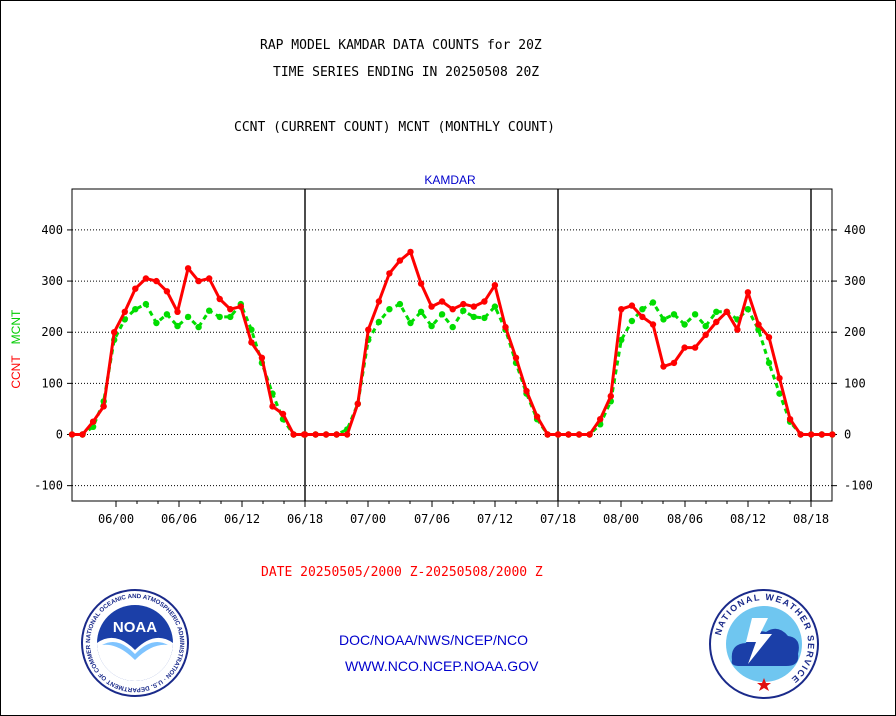 This screenshot has height=716, width=896. What do you see at coordinates (59, 435) in the screenshot?
I see `y-tick-label-left: 0` at bounding box center [59, 435].